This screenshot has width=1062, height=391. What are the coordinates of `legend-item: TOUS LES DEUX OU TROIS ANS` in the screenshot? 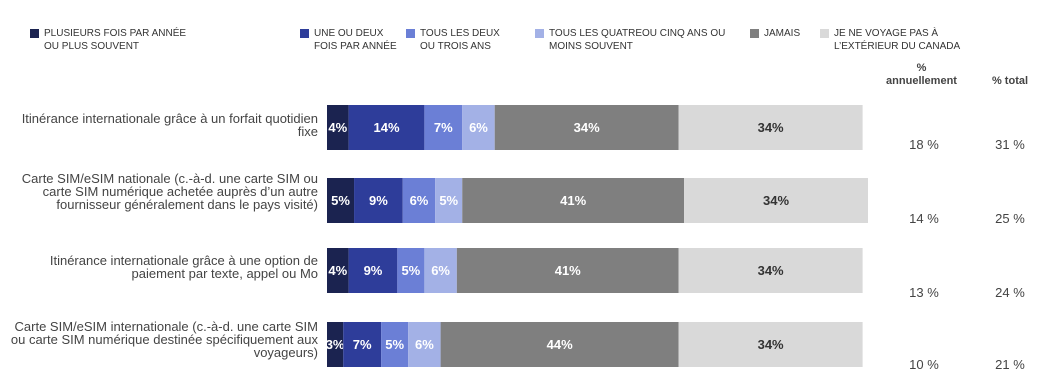 It's located at (461, 41).